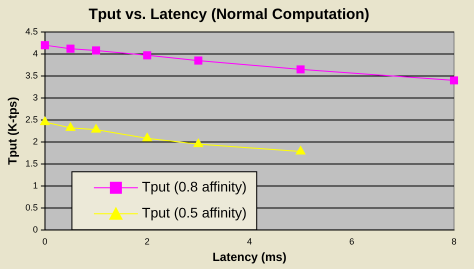  What do you see at coordinates (229, 15) in the screenshot?
I see `chart-title: Tput vs. Latency (Normal Computation)` at bounding box center [229, 15].